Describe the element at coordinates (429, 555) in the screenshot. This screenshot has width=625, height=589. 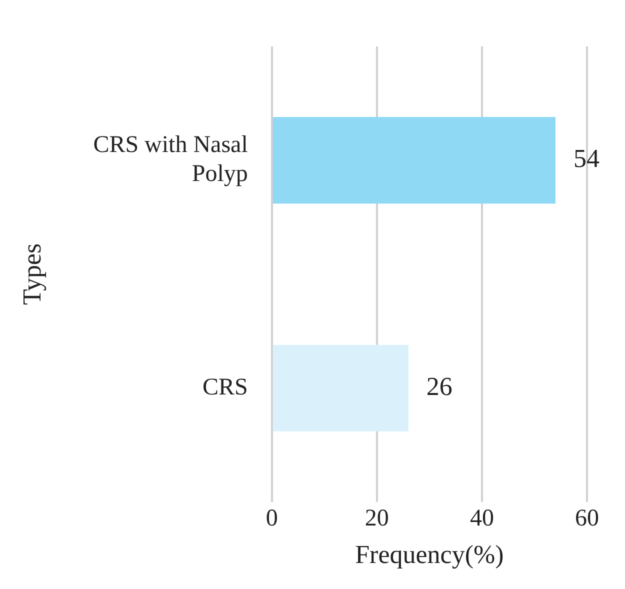
I see `x-axis-title: Frequency(%)` at that location.